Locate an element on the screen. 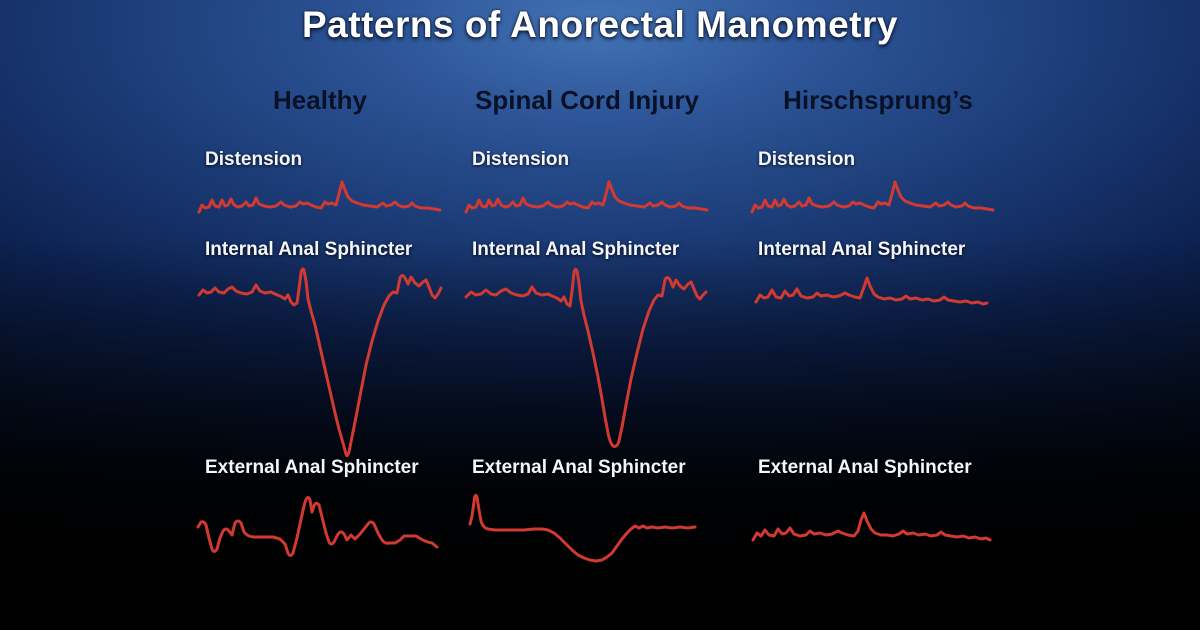 This screenshot has height=630, width=1200. row-label-distension-sci: Distension is located at coordinates (521, 159).